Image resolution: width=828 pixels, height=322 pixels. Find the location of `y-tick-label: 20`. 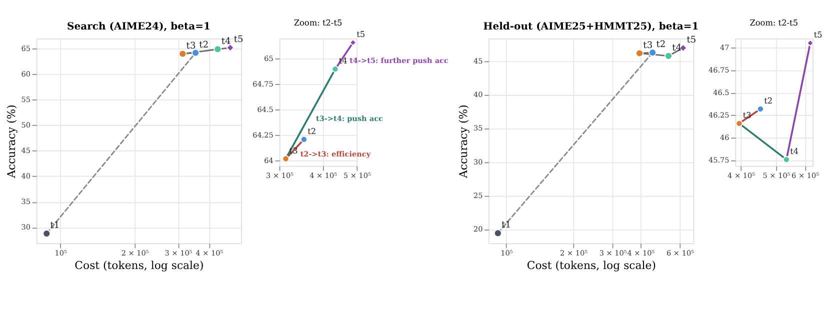

y-tick-label: 20 is located at coordinates (478, 229).